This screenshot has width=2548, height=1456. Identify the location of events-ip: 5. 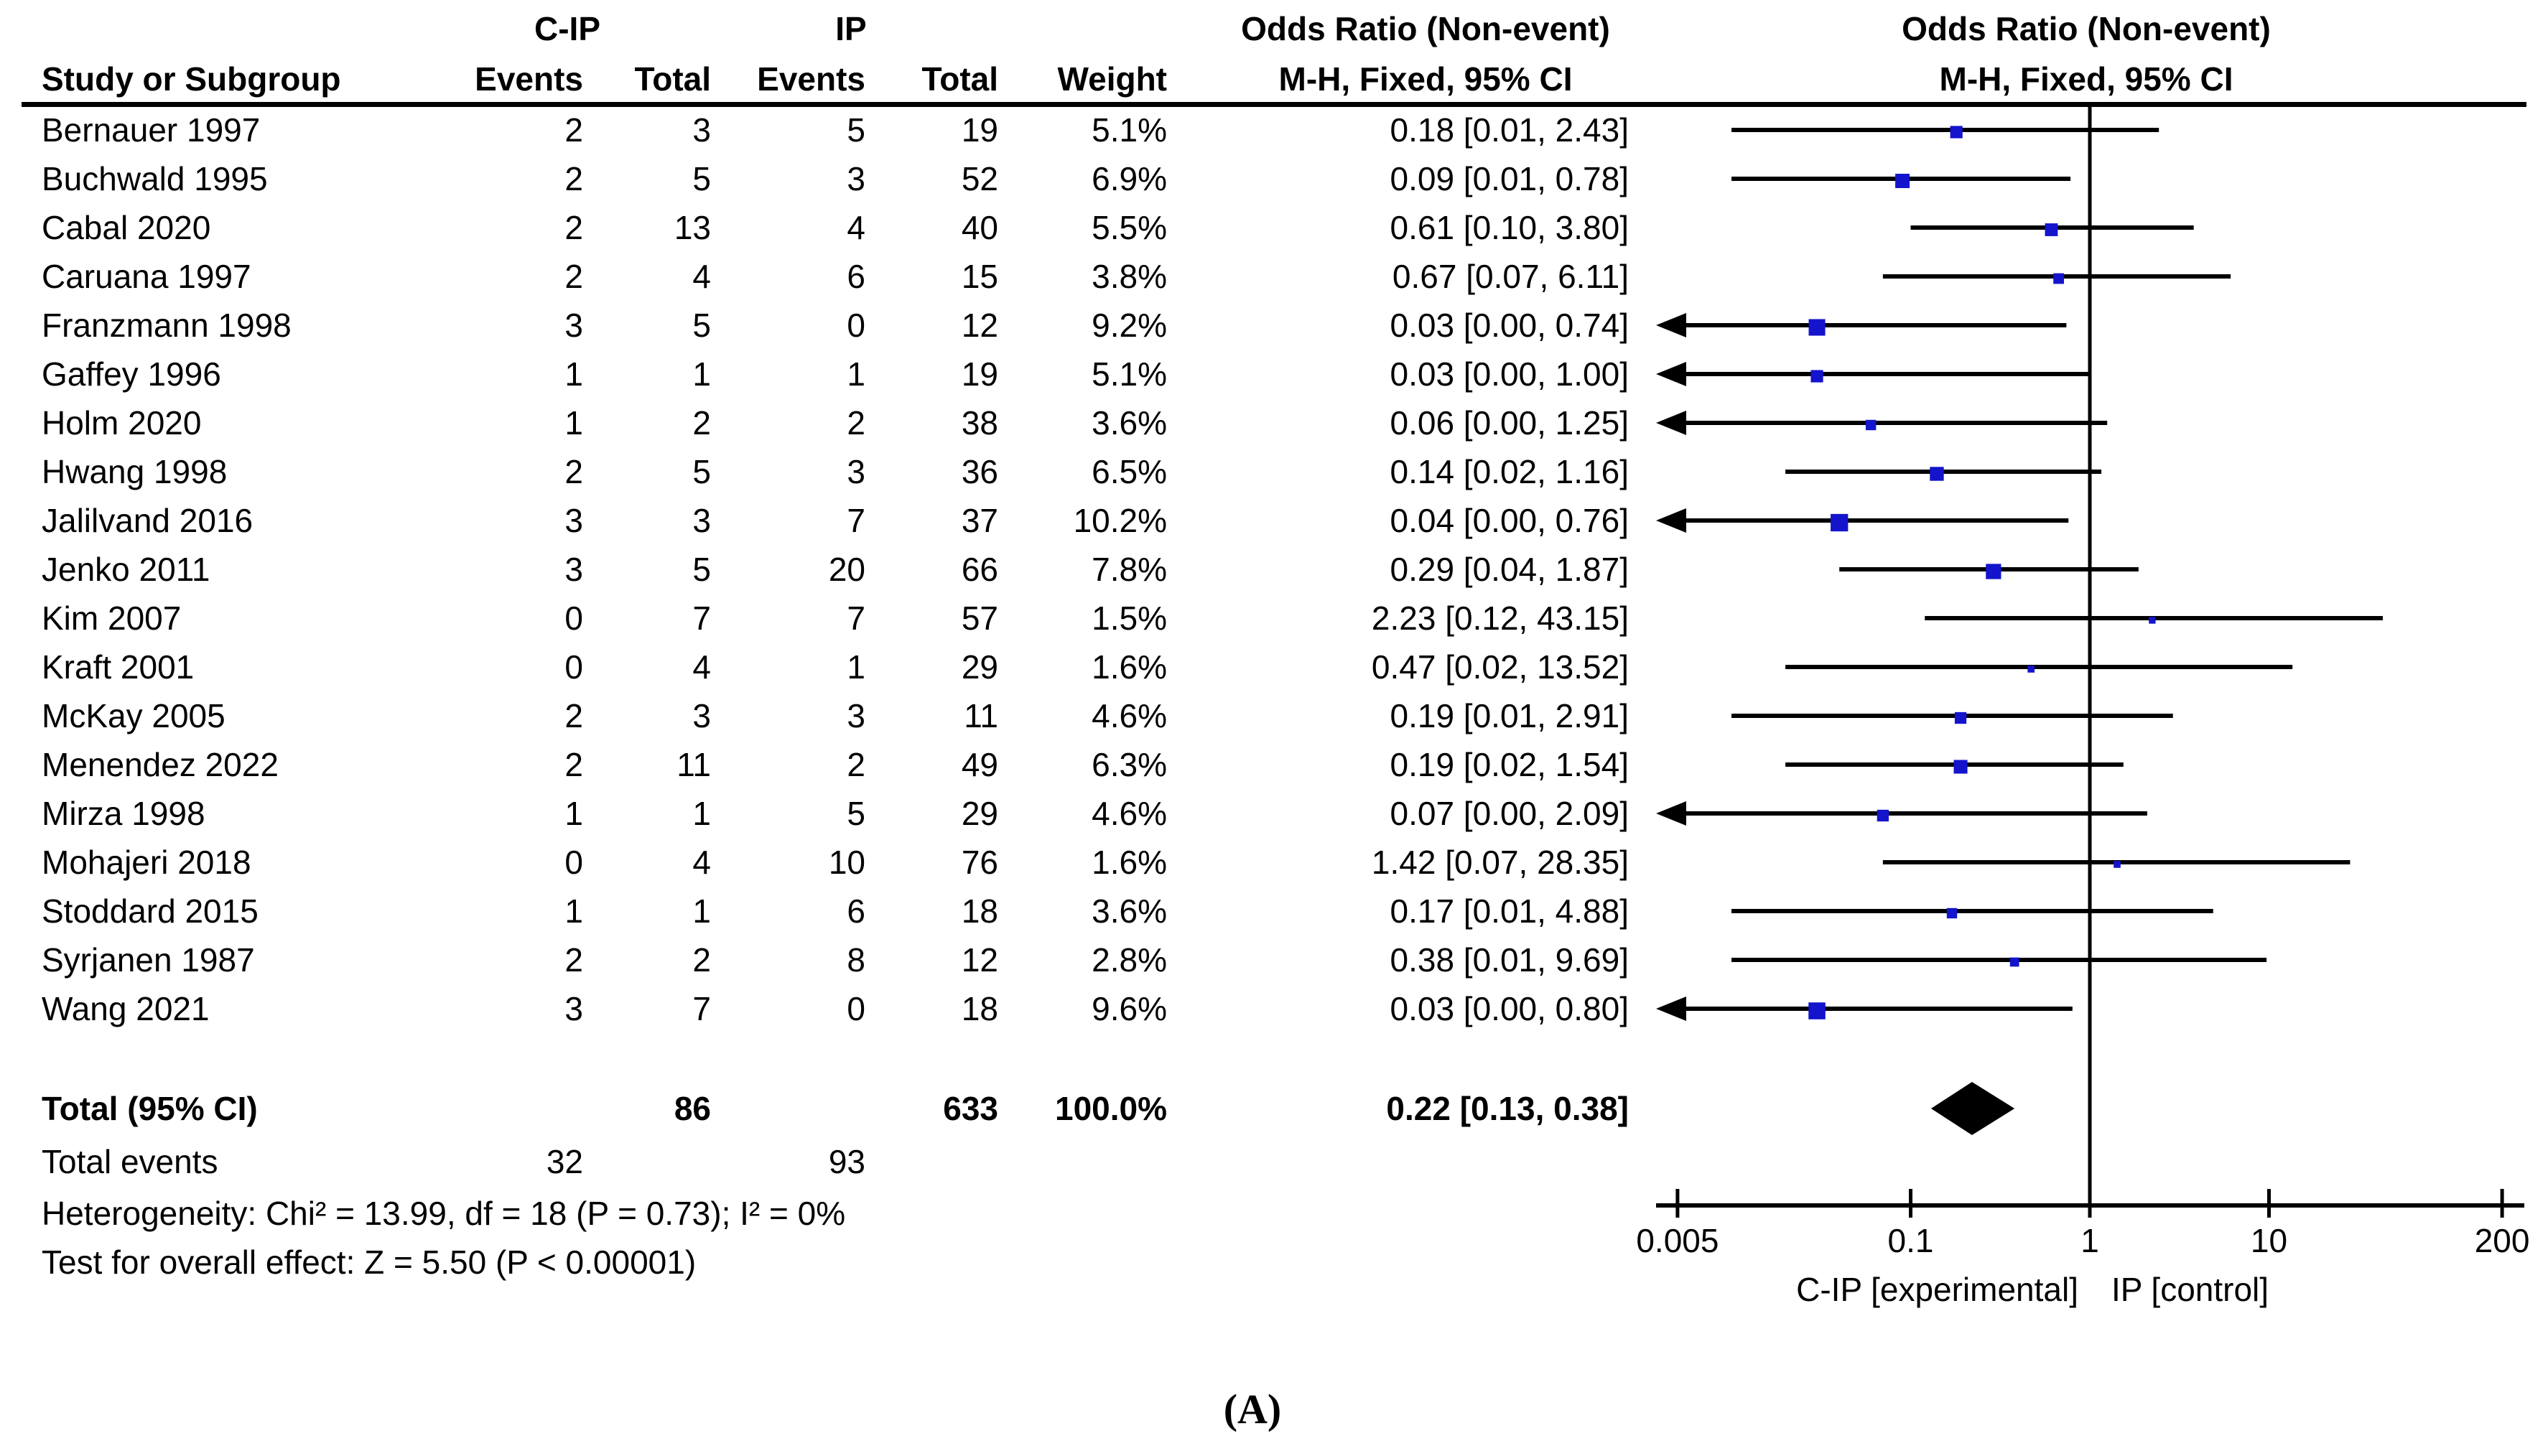
(856, 130).